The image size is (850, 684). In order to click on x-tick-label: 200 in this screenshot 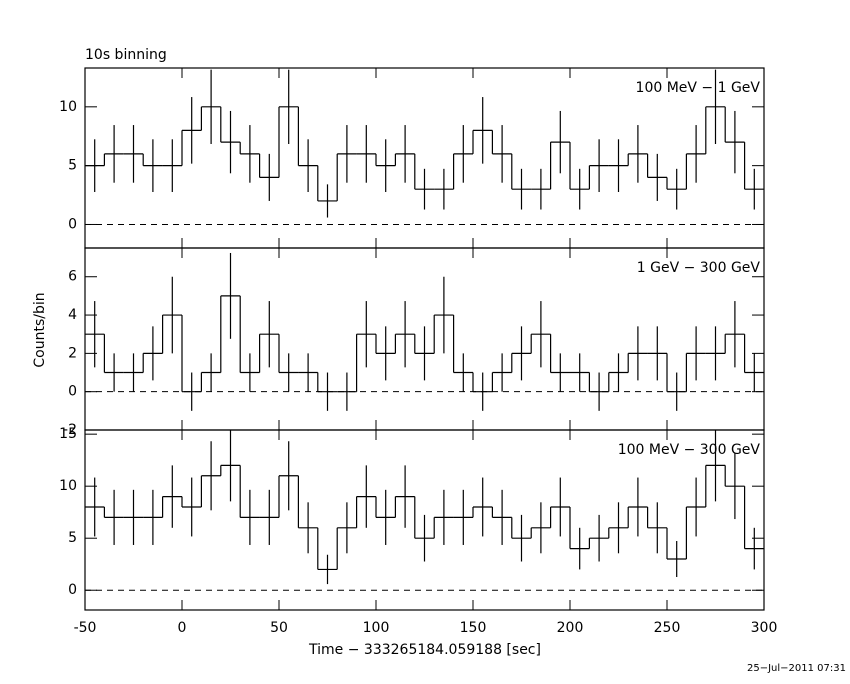, I will do `click(570, 628)`.